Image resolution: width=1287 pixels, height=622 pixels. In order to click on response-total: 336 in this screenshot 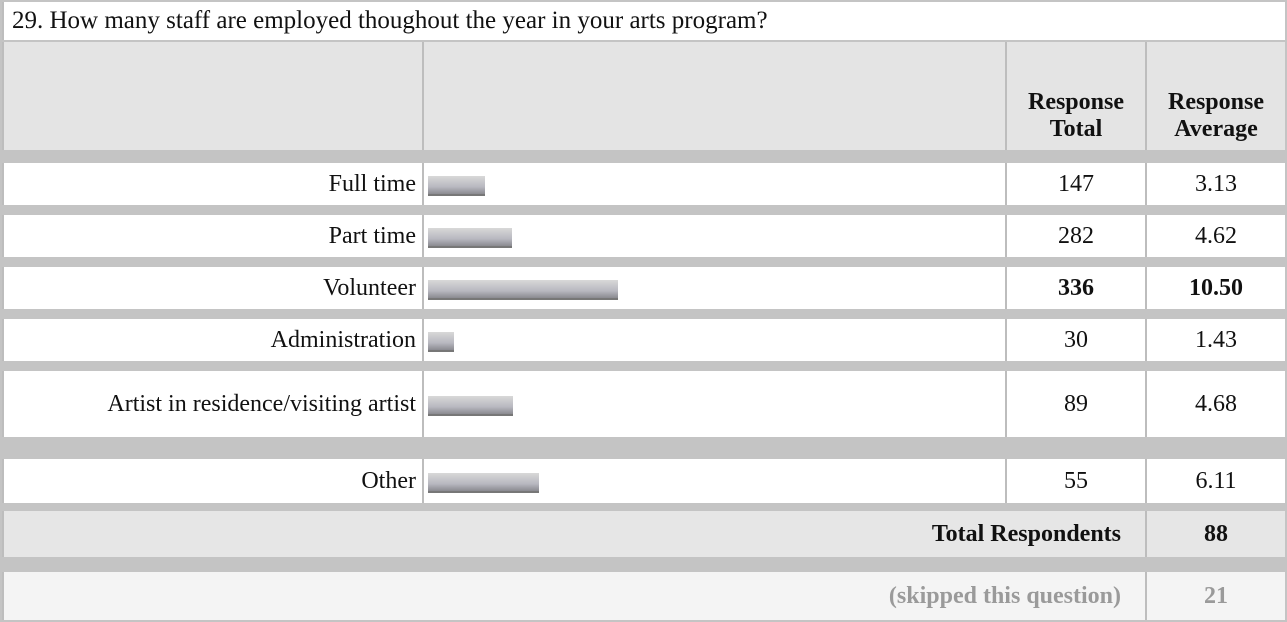, I will do `click(1075, 288)`.